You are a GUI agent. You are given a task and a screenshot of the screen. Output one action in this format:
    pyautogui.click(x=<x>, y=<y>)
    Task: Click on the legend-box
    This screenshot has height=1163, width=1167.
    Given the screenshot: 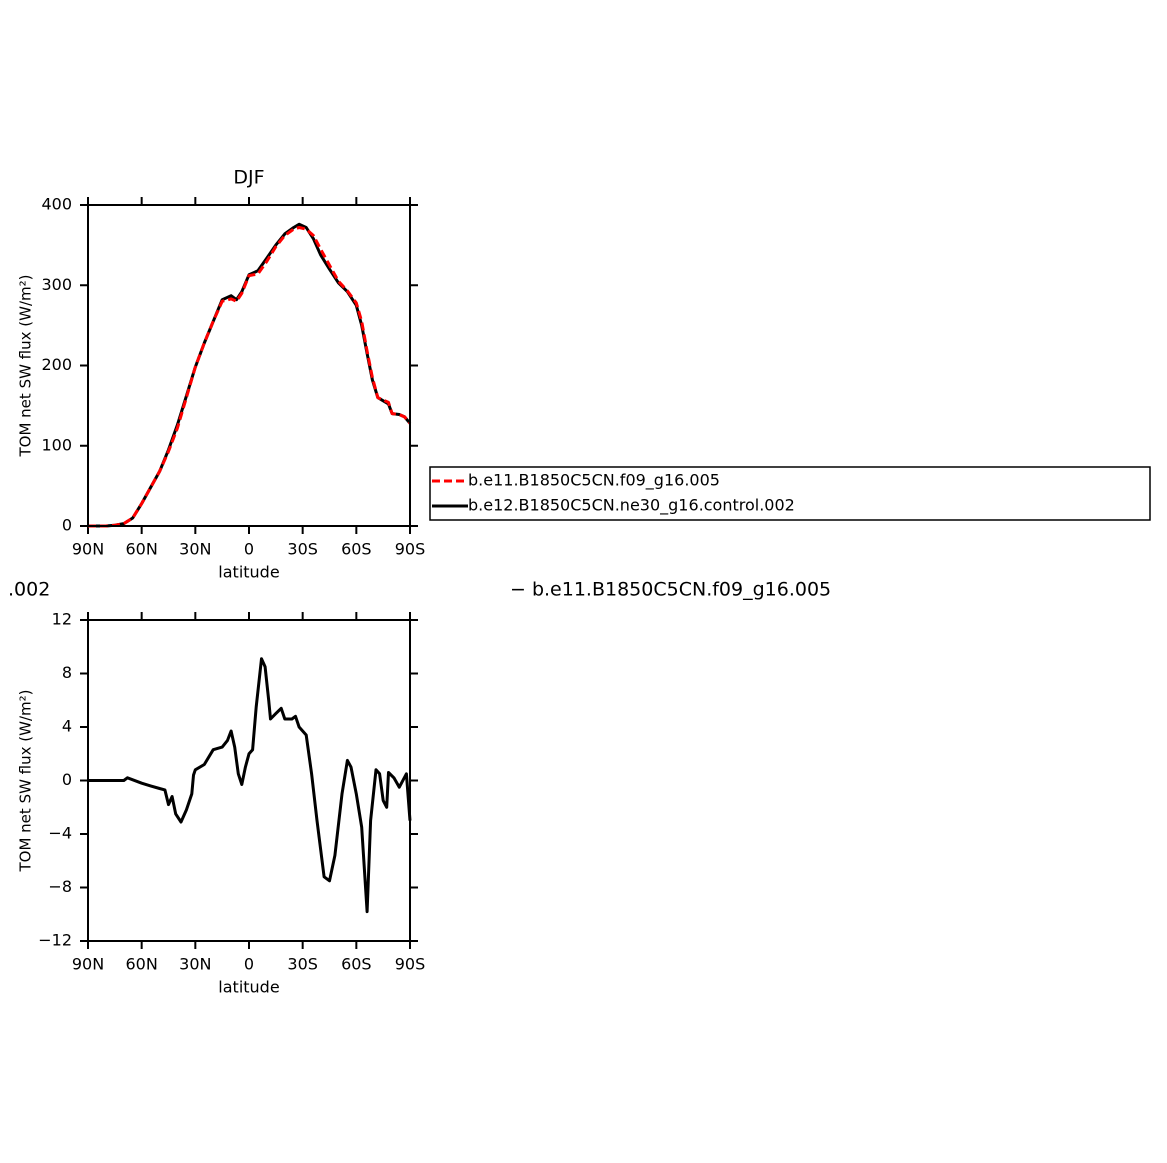 What is the action you would take?
    pyautogui.click(x=790, y=493)
    